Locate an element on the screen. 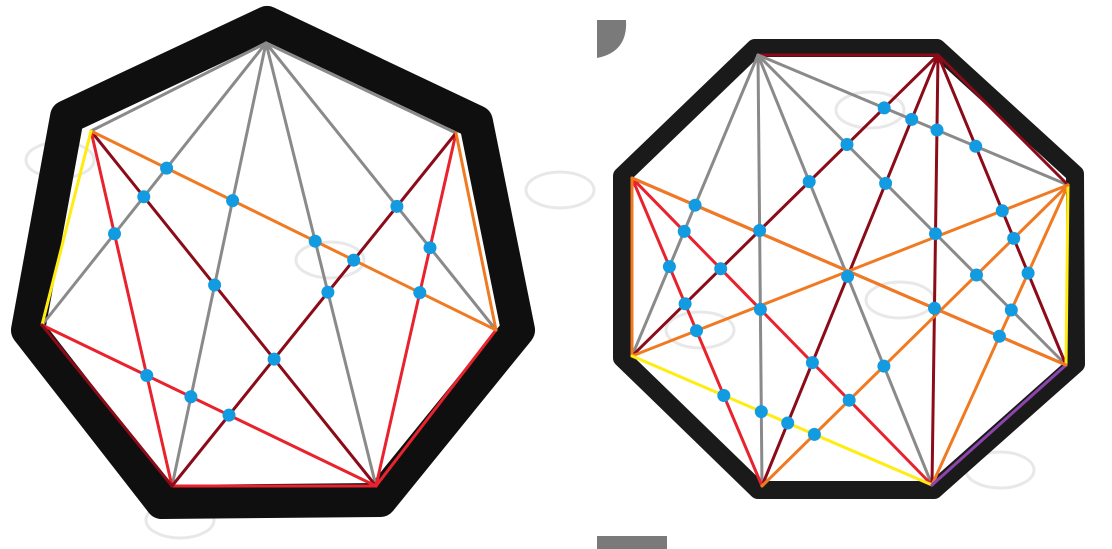 The width and height of the screenshot is (1112, 549). corner-bar-bottom is located at coordinates (632, 542).